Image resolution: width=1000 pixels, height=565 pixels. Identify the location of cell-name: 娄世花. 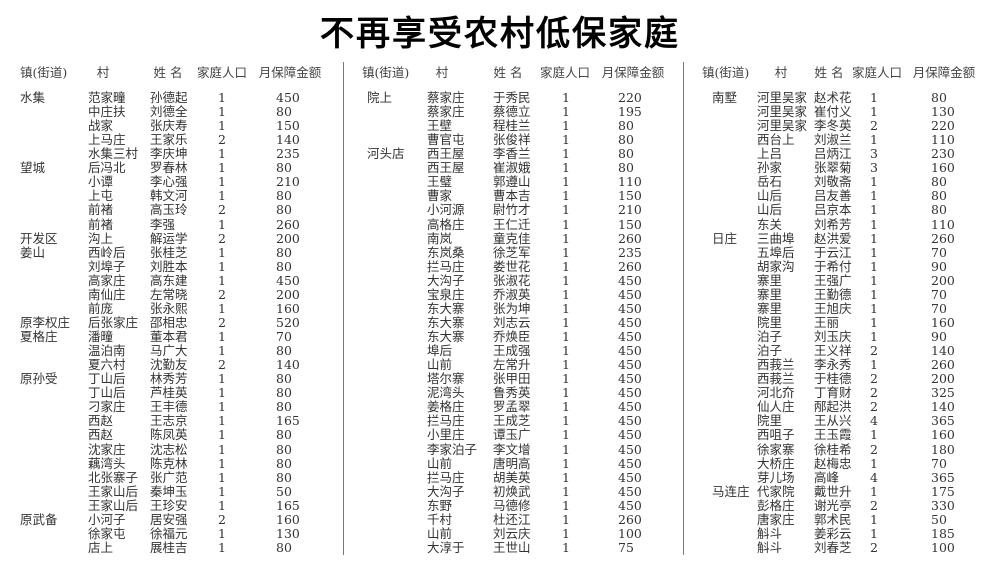
(512, 266).